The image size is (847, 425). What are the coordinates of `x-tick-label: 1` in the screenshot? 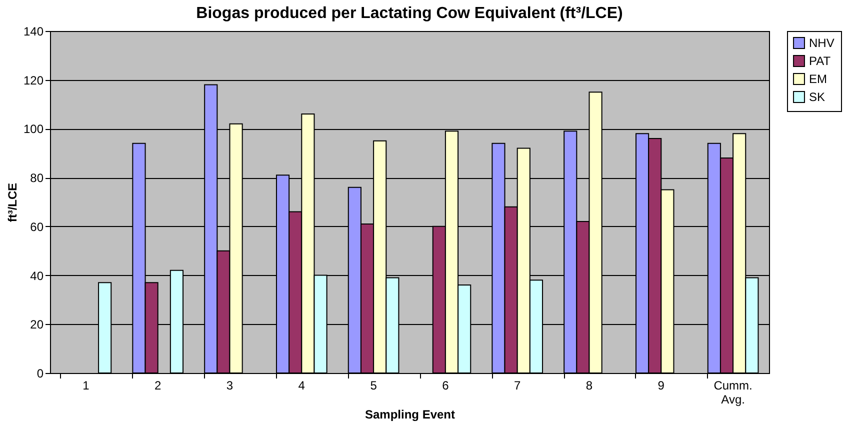 It's located at (86, 385).